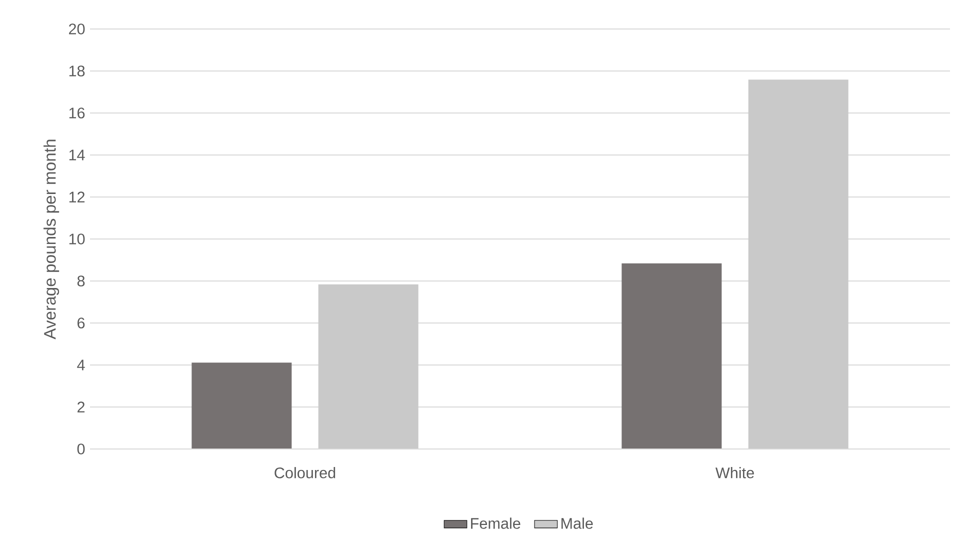  I want to click on y-tick-label: 4, so click(81, 365).